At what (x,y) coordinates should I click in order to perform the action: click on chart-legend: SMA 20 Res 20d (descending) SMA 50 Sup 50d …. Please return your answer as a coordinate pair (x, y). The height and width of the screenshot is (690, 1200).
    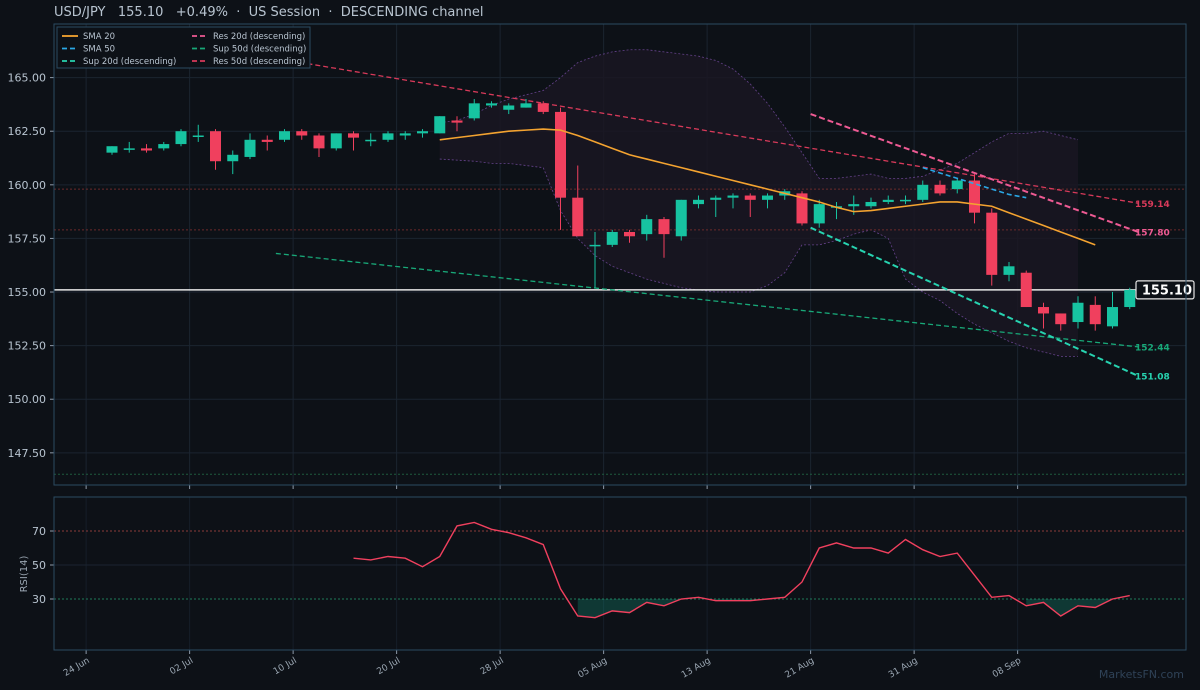
    Looking at the image, I should click on (183, 47).